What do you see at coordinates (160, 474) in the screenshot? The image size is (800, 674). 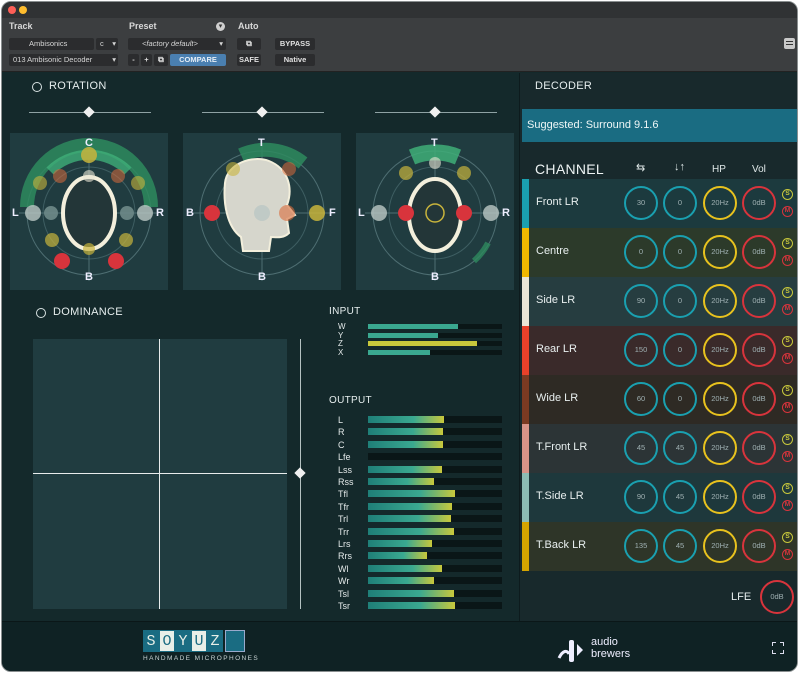 I see `dominance-pad` at bounding box center [160, 474].